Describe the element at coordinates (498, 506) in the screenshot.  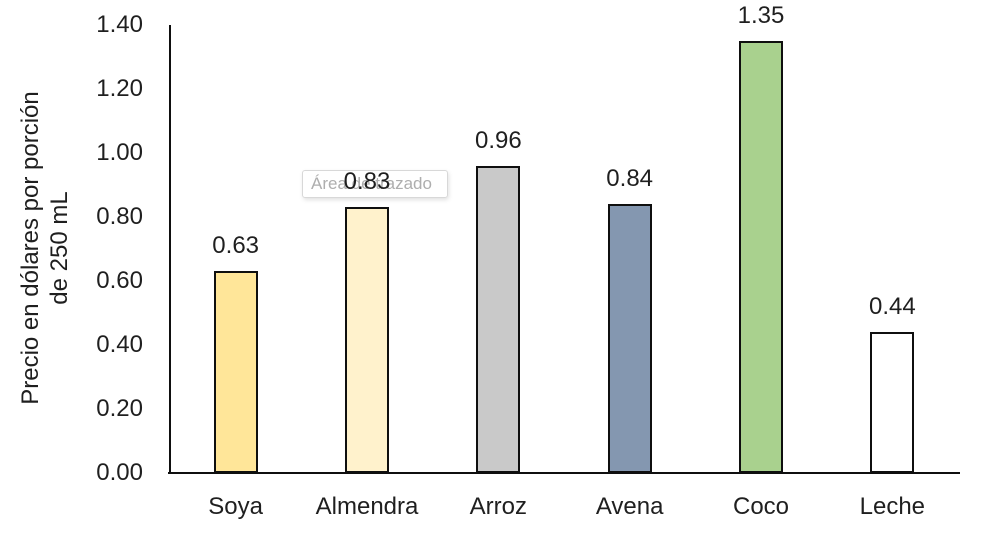
I see `category-label-arroz: Arroz` at that location.